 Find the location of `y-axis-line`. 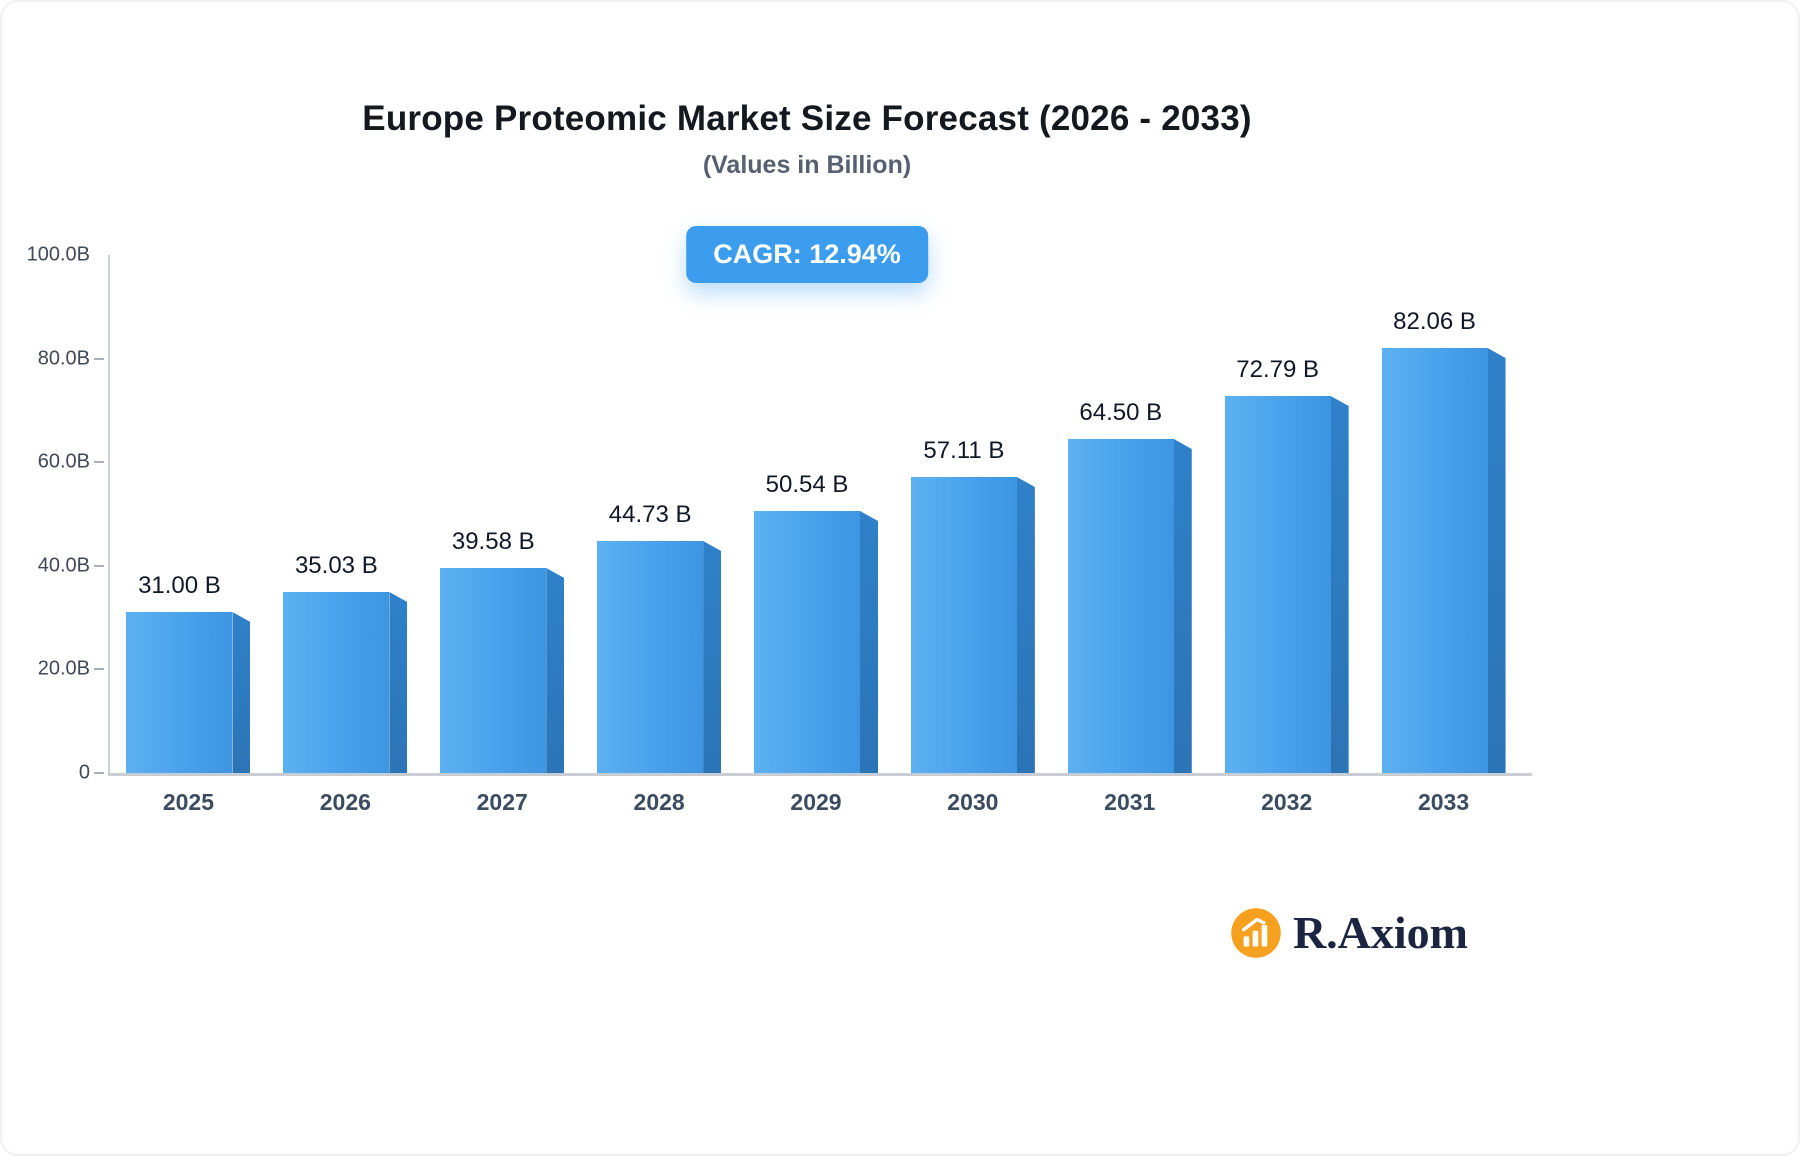

y-axis-line is located at coordinates (109, 514).